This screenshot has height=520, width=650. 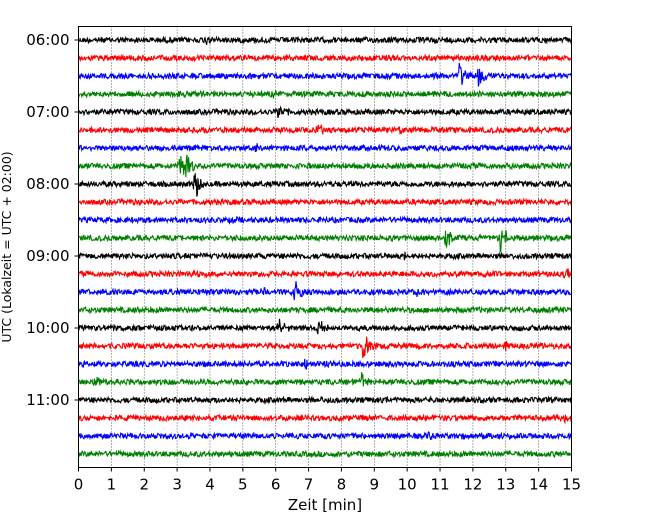 I want to click on y-tick-label: 09:00, so click(x=47, y=256).